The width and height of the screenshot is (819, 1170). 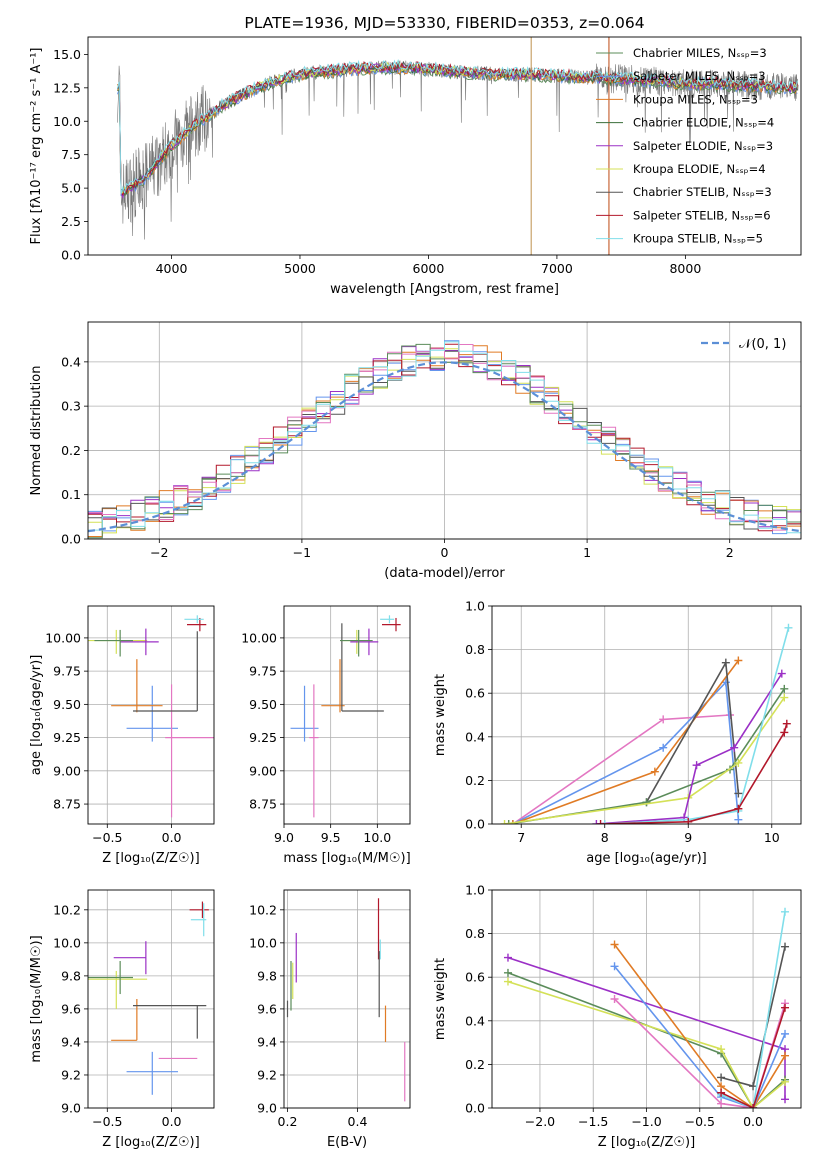 I want to click on x-tick-label: −0.5, so click(x=107, y=1121).